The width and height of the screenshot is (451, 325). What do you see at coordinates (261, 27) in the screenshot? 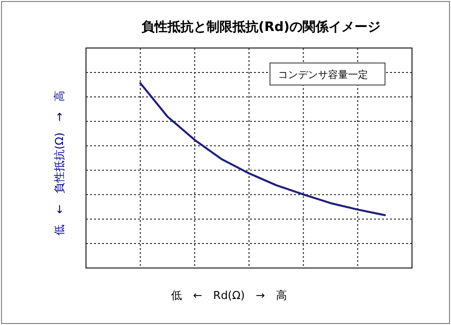
I see `chart-title: 負性抵抗と制限抵抗(Rd)の関係イメージ` at bounding box center [261, 27].